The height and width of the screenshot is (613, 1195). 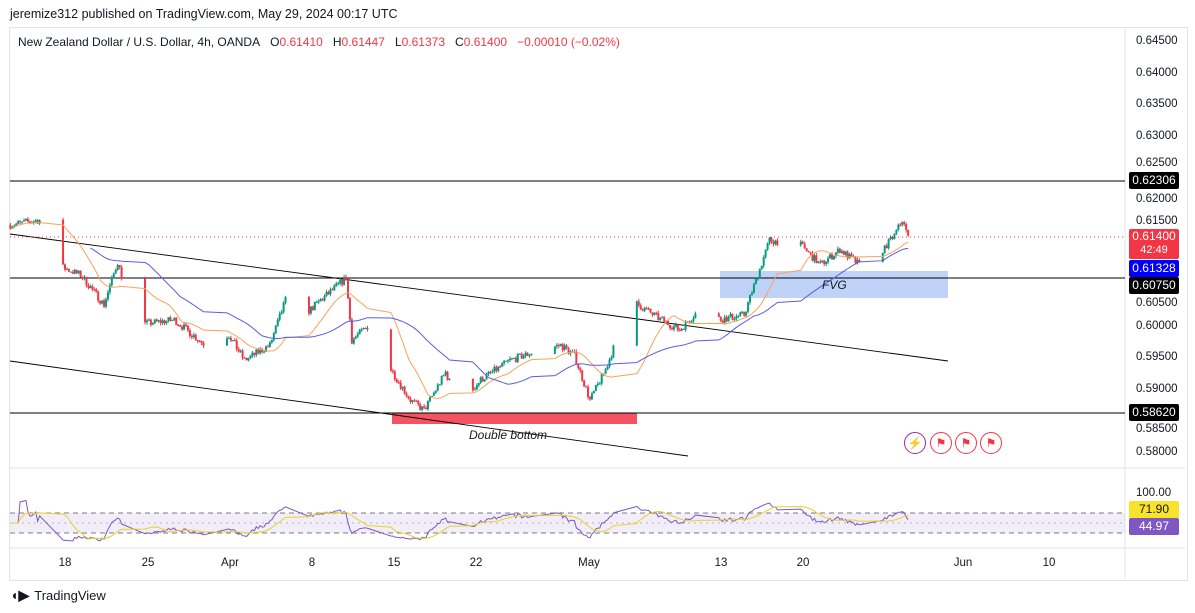 What do you see at coordinates (508, 435) in the screenshot?
I see `double-bottom-label: Double bottom` at bounding box center [508, 435].